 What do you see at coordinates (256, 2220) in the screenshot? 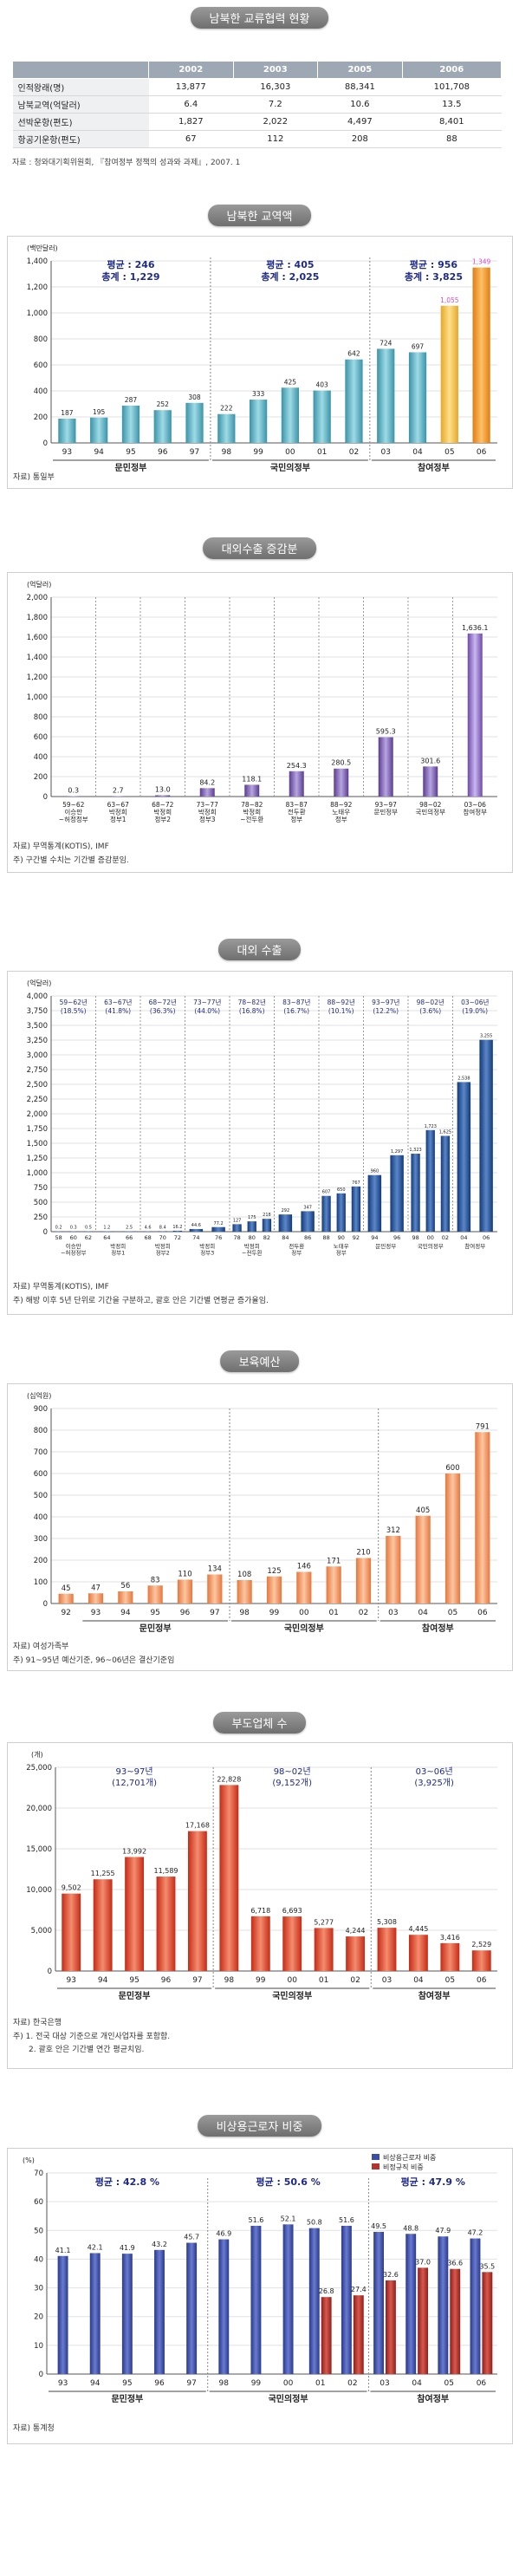
I see `data-label: 51.6` at bounding box center [256, 2220].